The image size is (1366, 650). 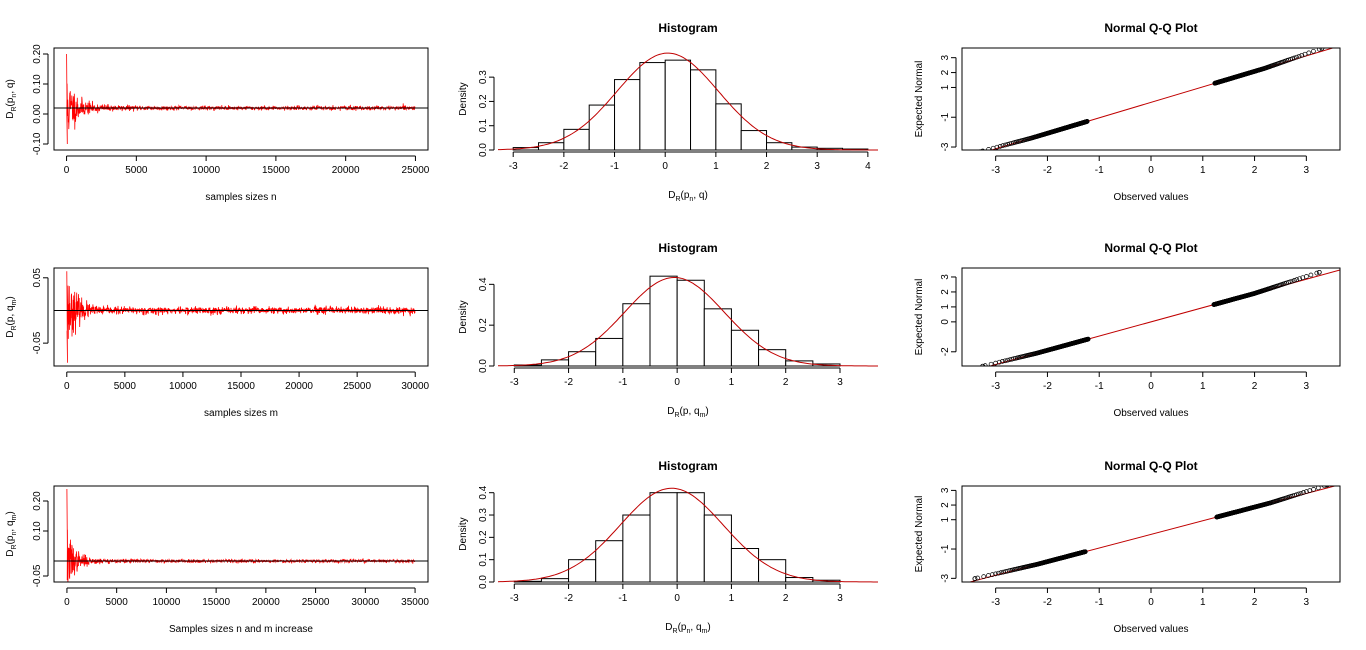 What do you see at coordinates (415, 386) in the screenshot?
I see `r2c1-x-tick-label: 30000` at bounding box center [415, 386].